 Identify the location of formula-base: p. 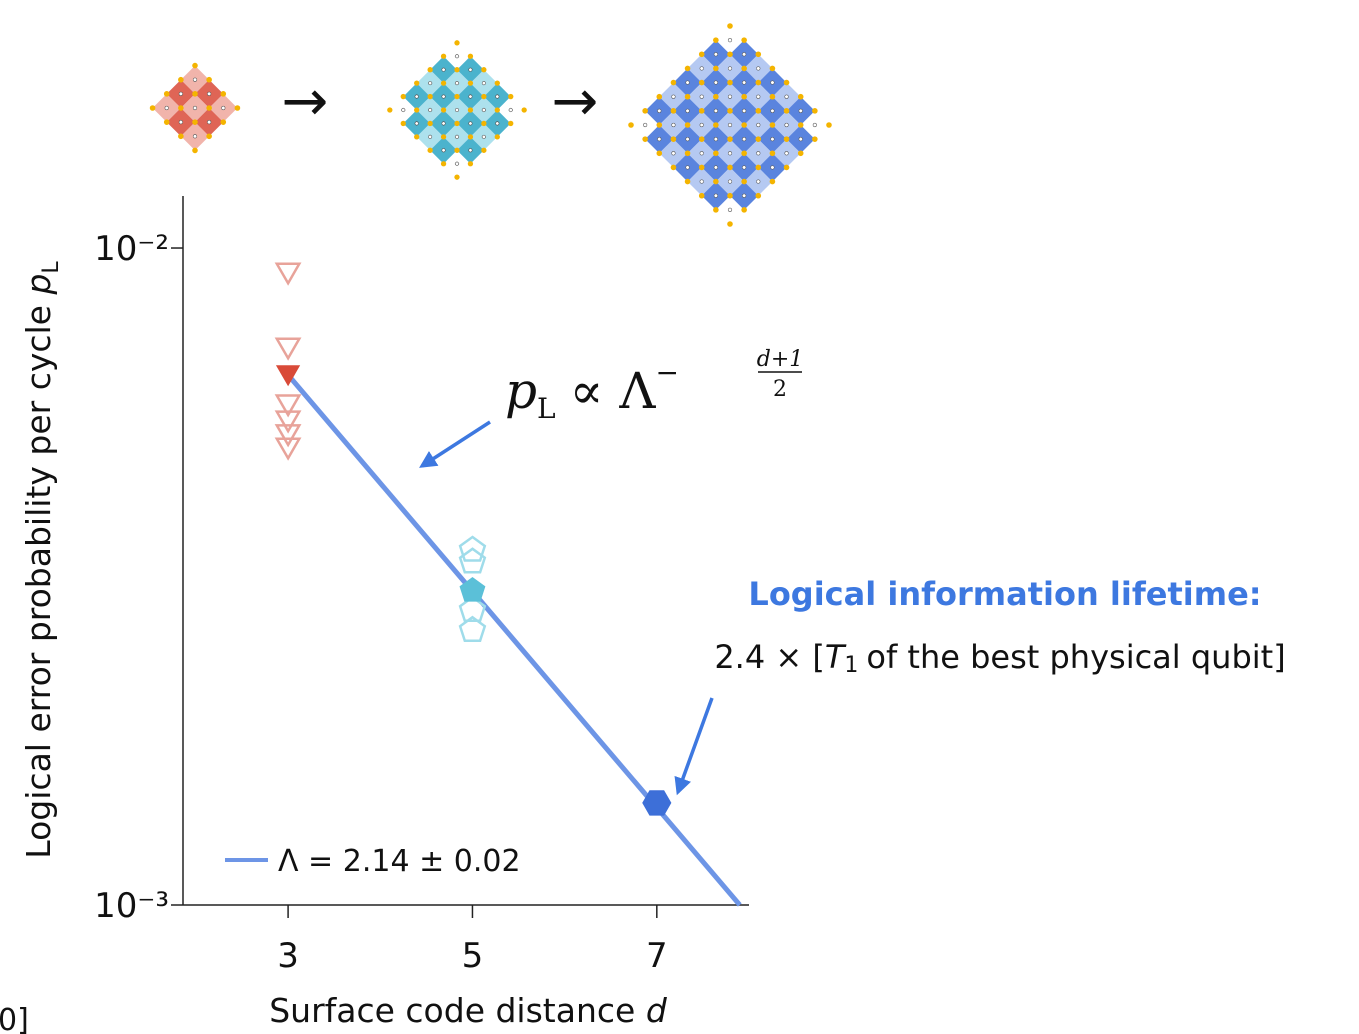
(521, 391).